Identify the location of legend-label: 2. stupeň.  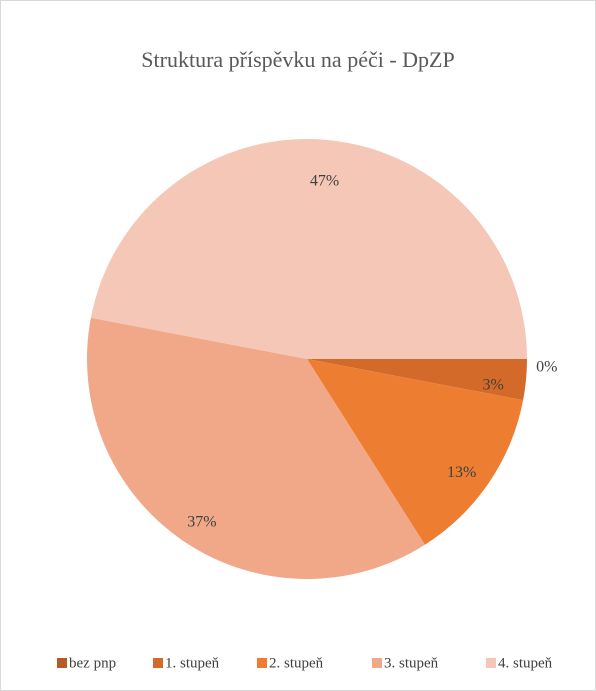
(296, 663).